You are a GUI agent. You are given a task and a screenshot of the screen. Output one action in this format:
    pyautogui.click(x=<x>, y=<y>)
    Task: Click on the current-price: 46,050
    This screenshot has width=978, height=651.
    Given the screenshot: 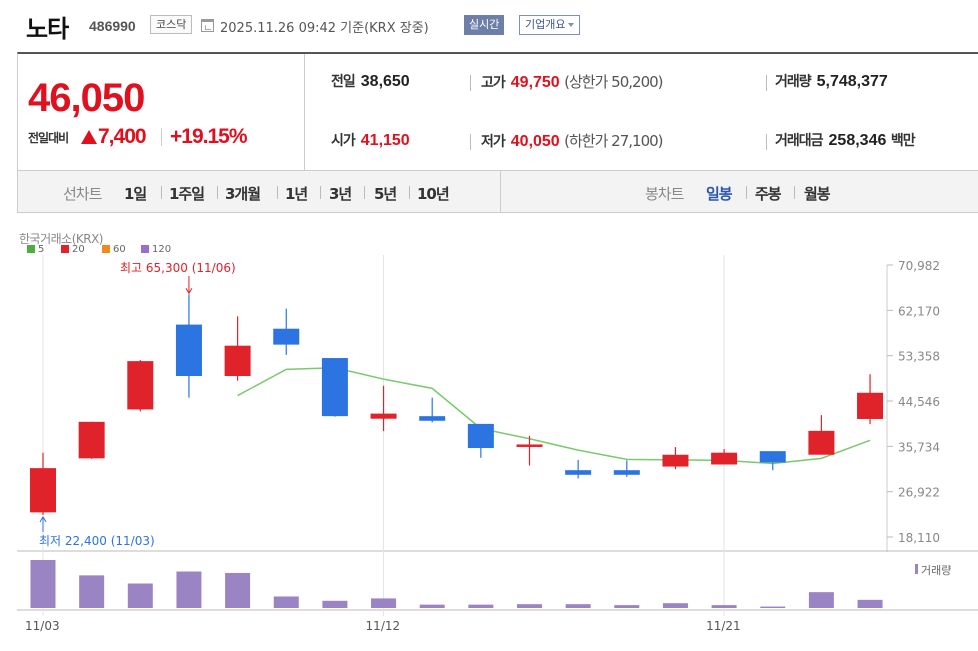 What is the action you would take?
    pyautogui.click(x=86, y=98)
    